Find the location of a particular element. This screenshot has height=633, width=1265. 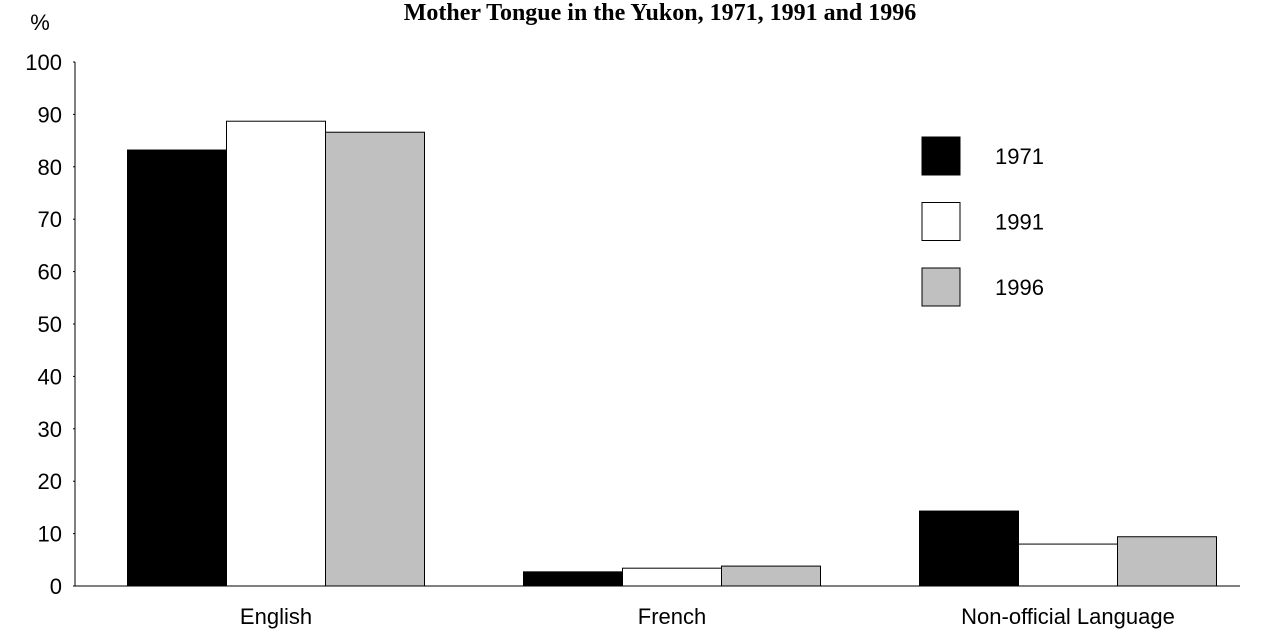

y-tick-label: 0 is located at coordinates (56, 586).